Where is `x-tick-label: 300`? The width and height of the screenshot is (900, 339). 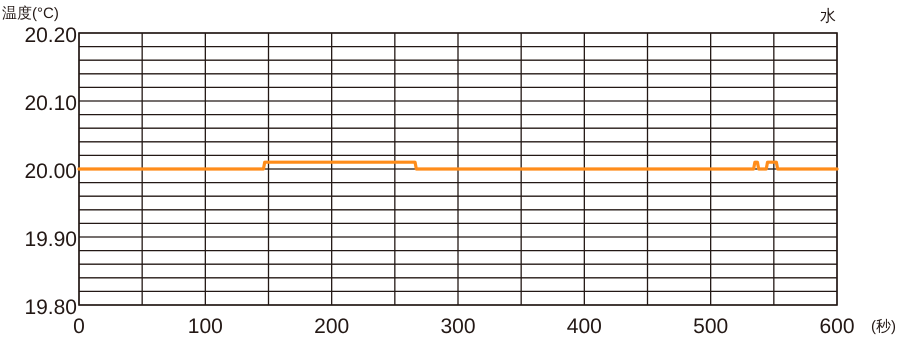 x-tick-label: 300 is located at coordinates (458, 326).